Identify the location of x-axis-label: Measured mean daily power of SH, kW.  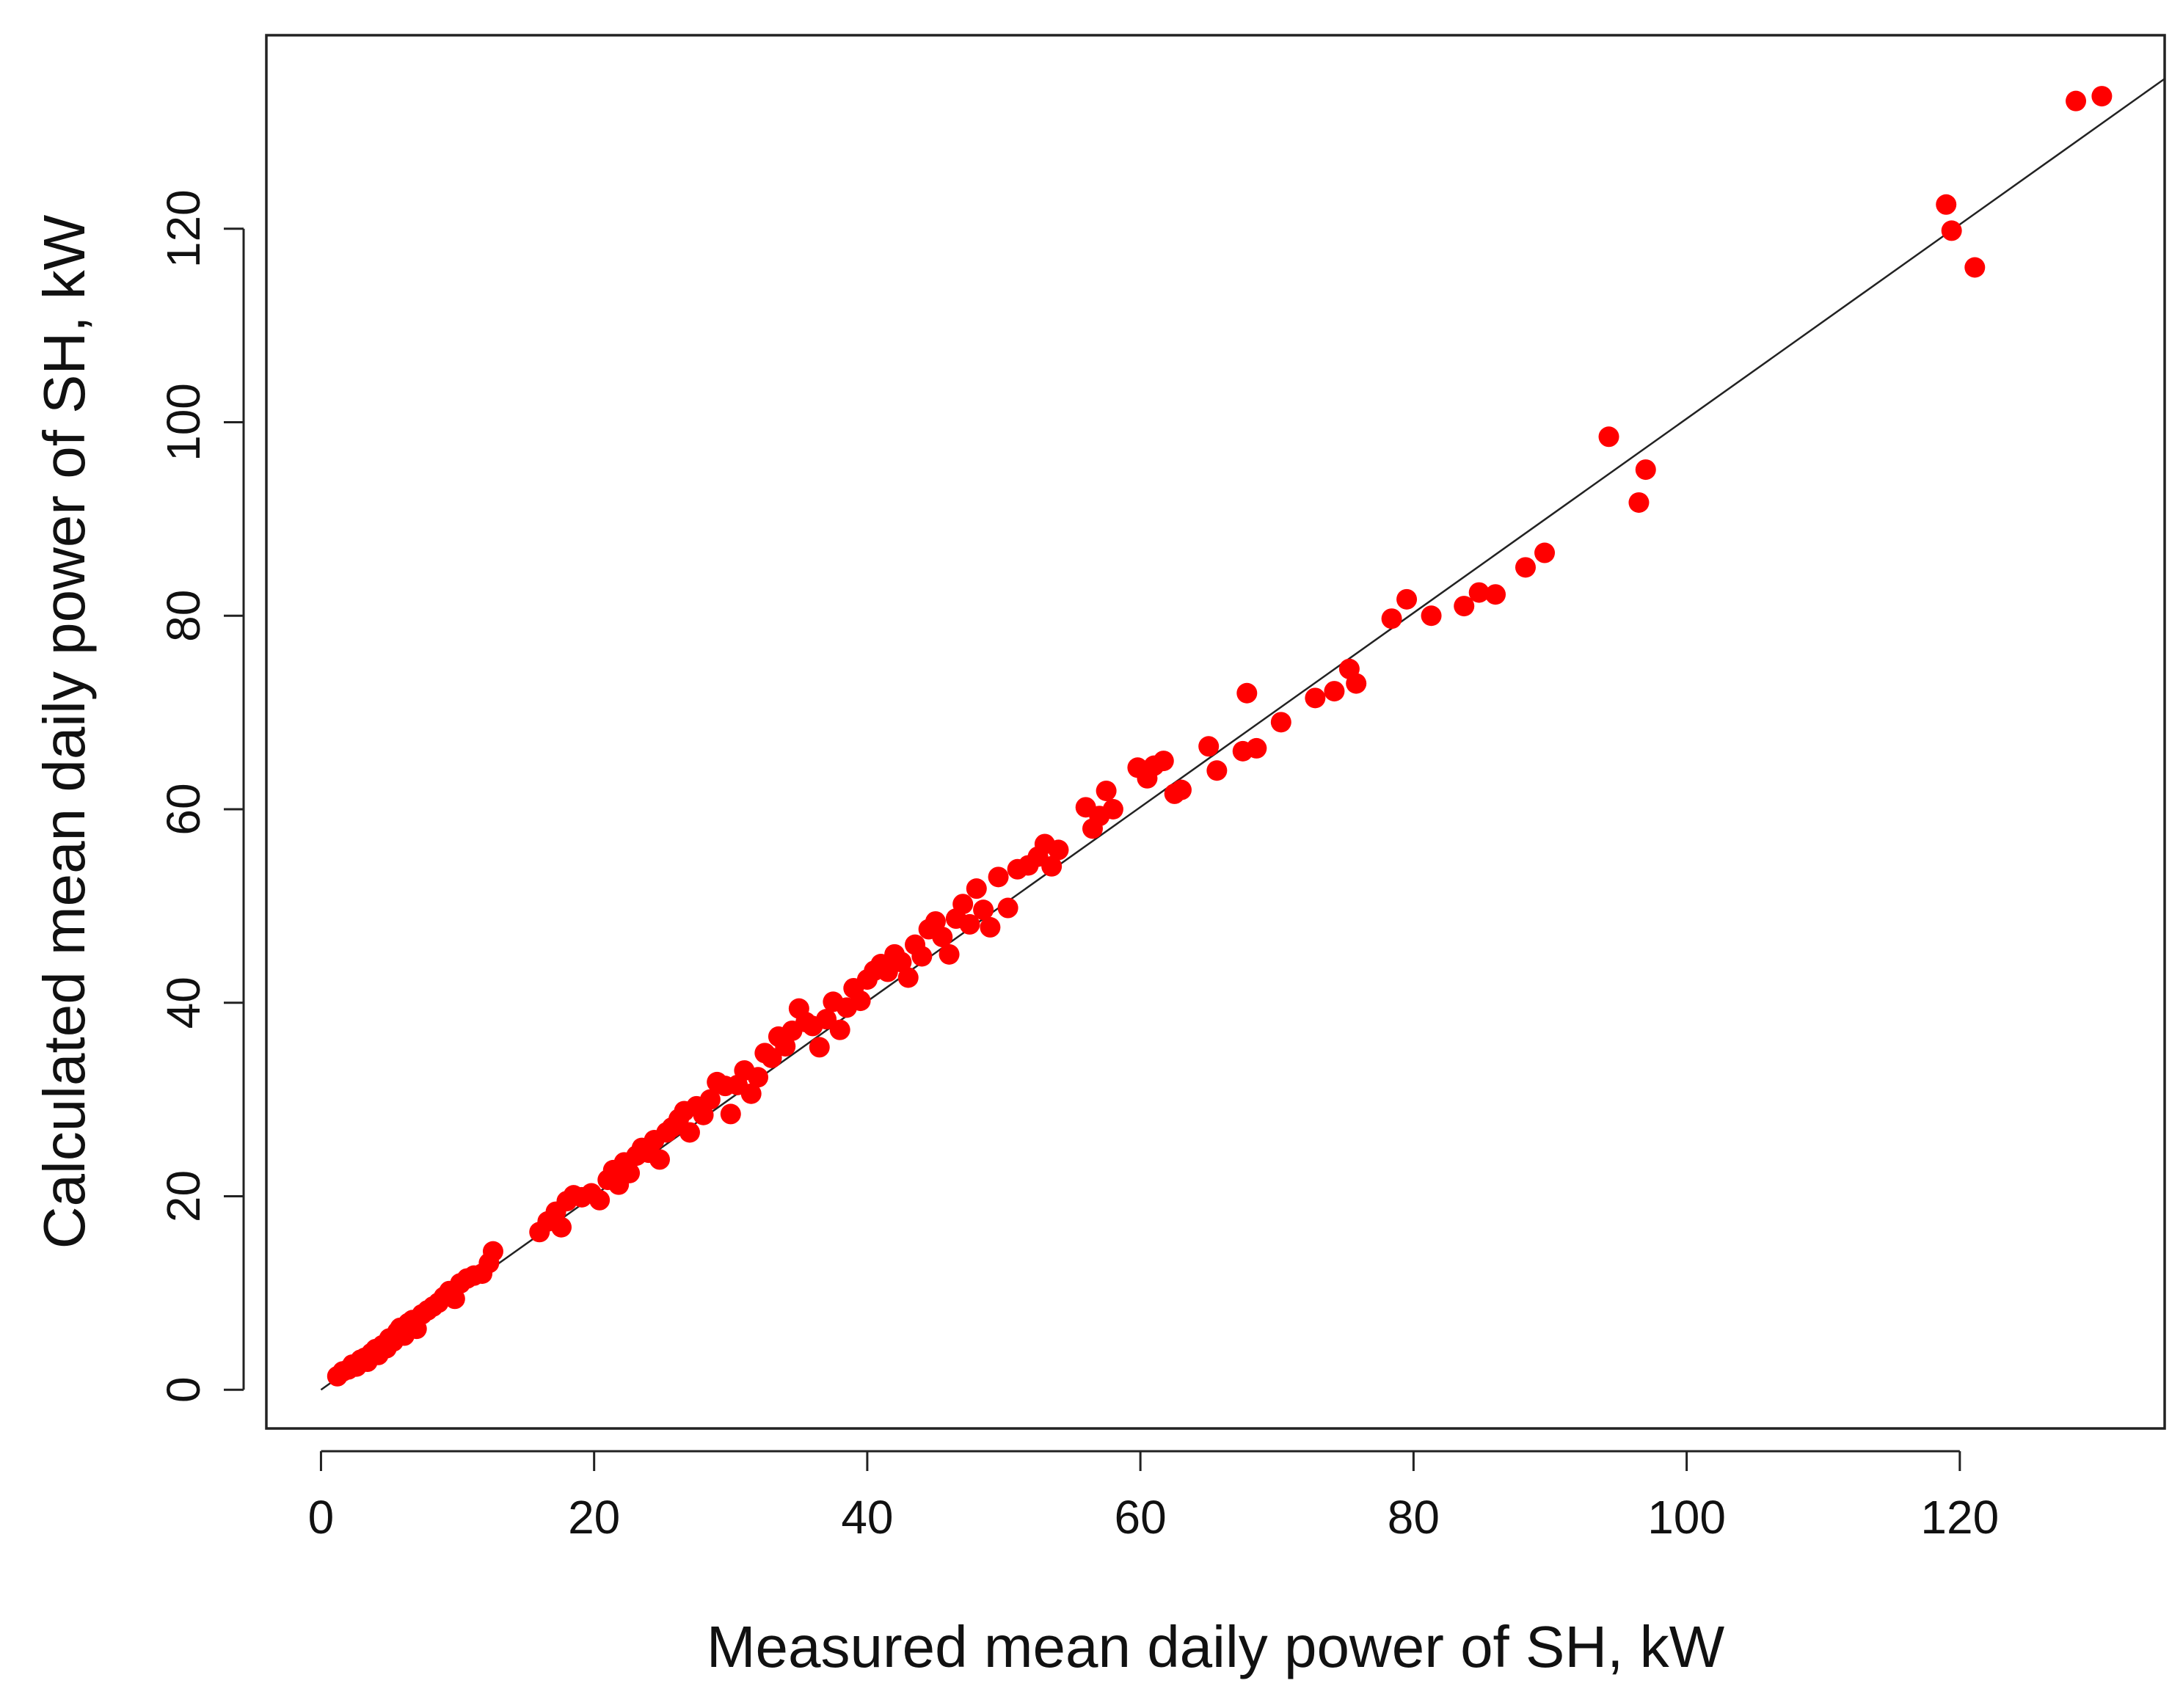
(1216, 1646).